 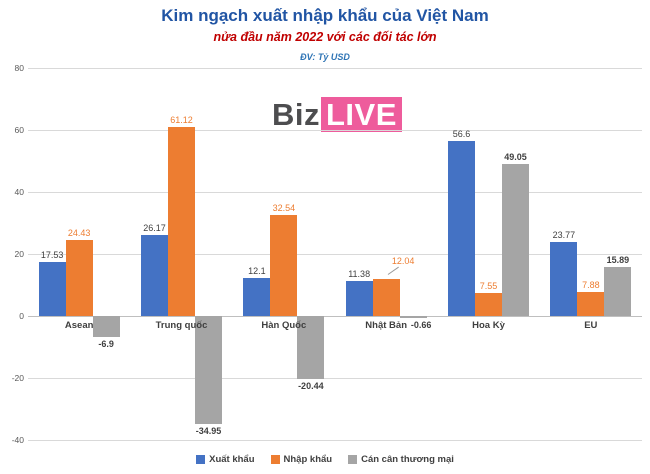 What do you see at coordinates (79, 233) in the screenshot?
I see `value-label: 24.43` at bounding box center [79, 233].